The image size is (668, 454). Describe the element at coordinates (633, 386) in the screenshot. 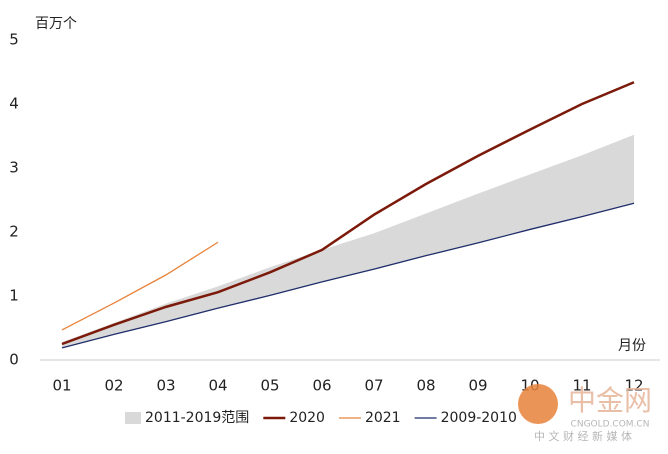

I see `x-tick-label: 12` at that location.